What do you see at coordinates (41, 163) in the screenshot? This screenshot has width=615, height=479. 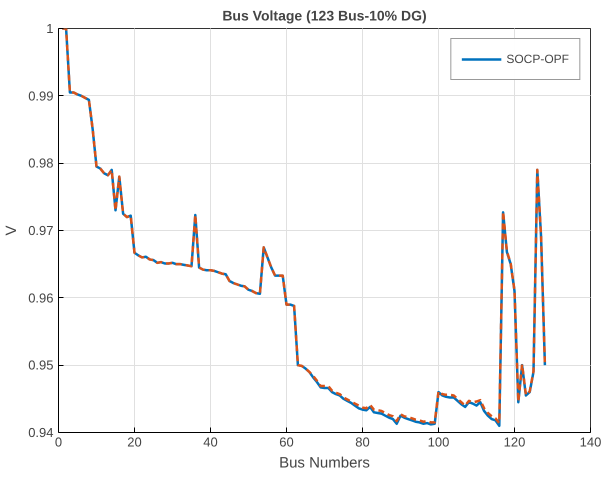 I see `y-tick-label: 0.98` at bounding box center [41, 163].